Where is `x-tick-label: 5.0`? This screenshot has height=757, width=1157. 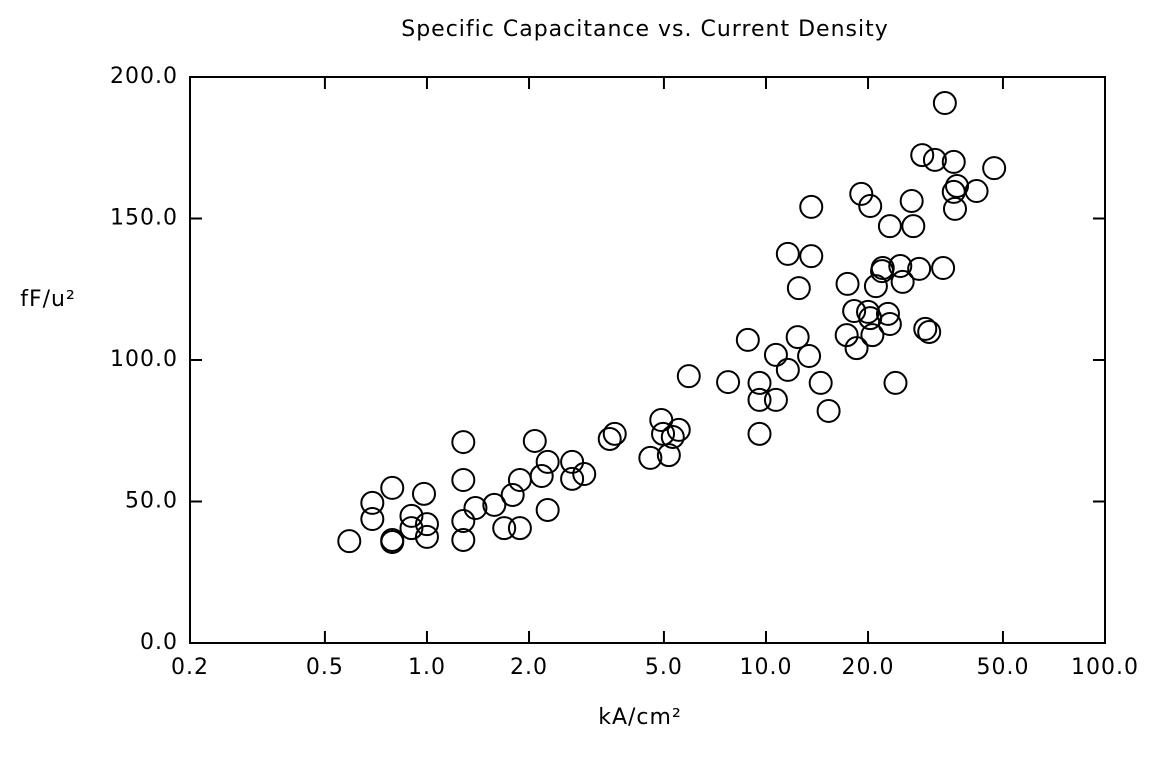
x-tick-label: 5.0 is located at coordinates (664, 667).